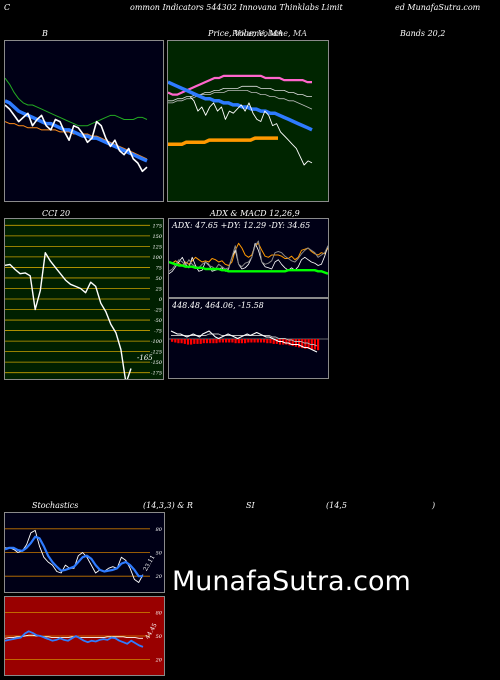 The image size is (500, 680). What do you see at coordinates (74, 639) in the screenshot?
I see `rsi-blue-line` at bounding box center [74, 639].